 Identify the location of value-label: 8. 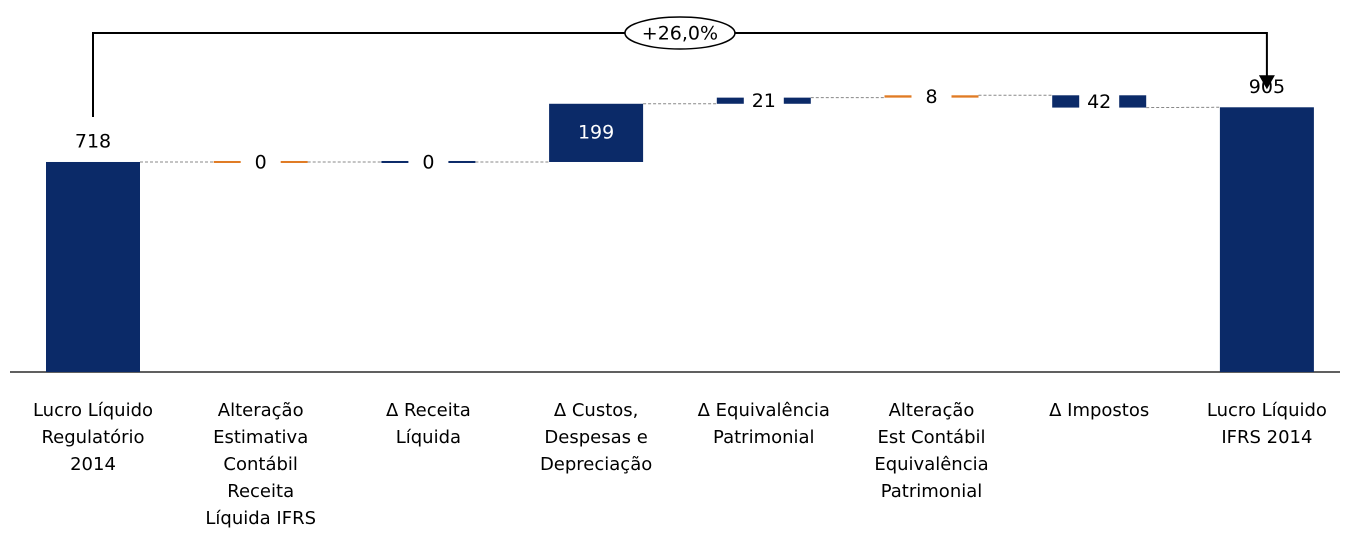
(931, 97).